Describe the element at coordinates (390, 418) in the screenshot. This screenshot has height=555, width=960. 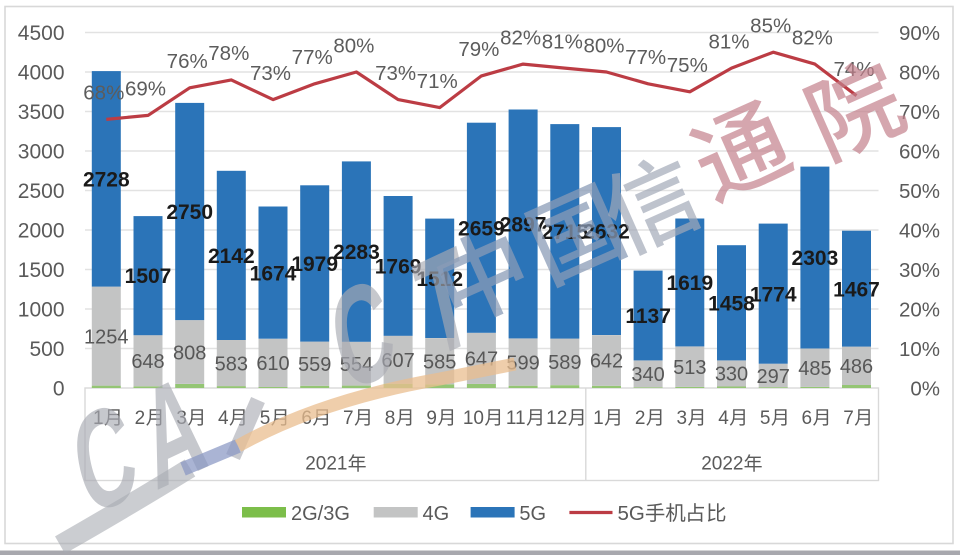
I see `svg-text: 8` at that location.